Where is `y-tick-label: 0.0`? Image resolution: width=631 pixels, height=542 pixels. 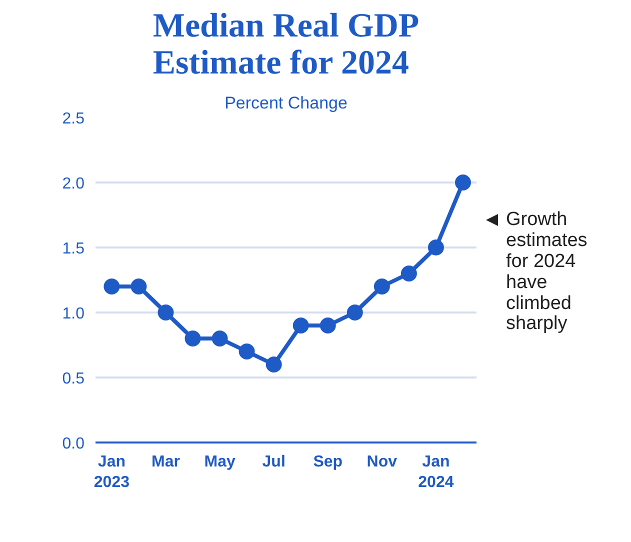 y-tick-label: 0.0 is located at coordinates (73, 444).